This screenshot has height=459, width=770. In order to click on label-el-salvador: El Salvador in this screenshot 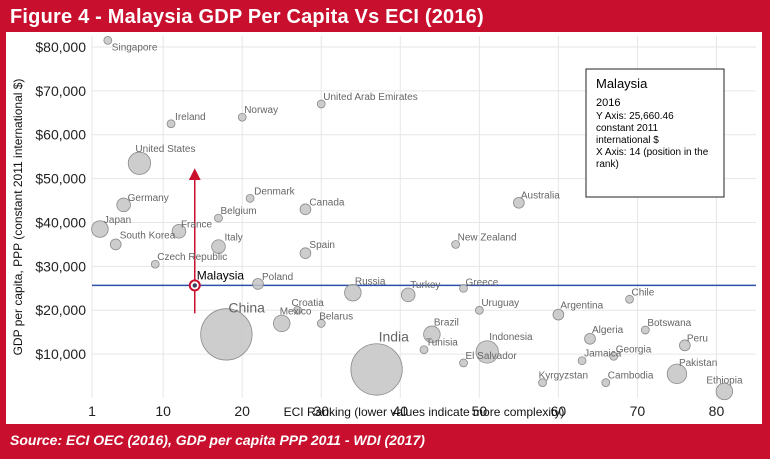, I will do `click(492, 356)`.